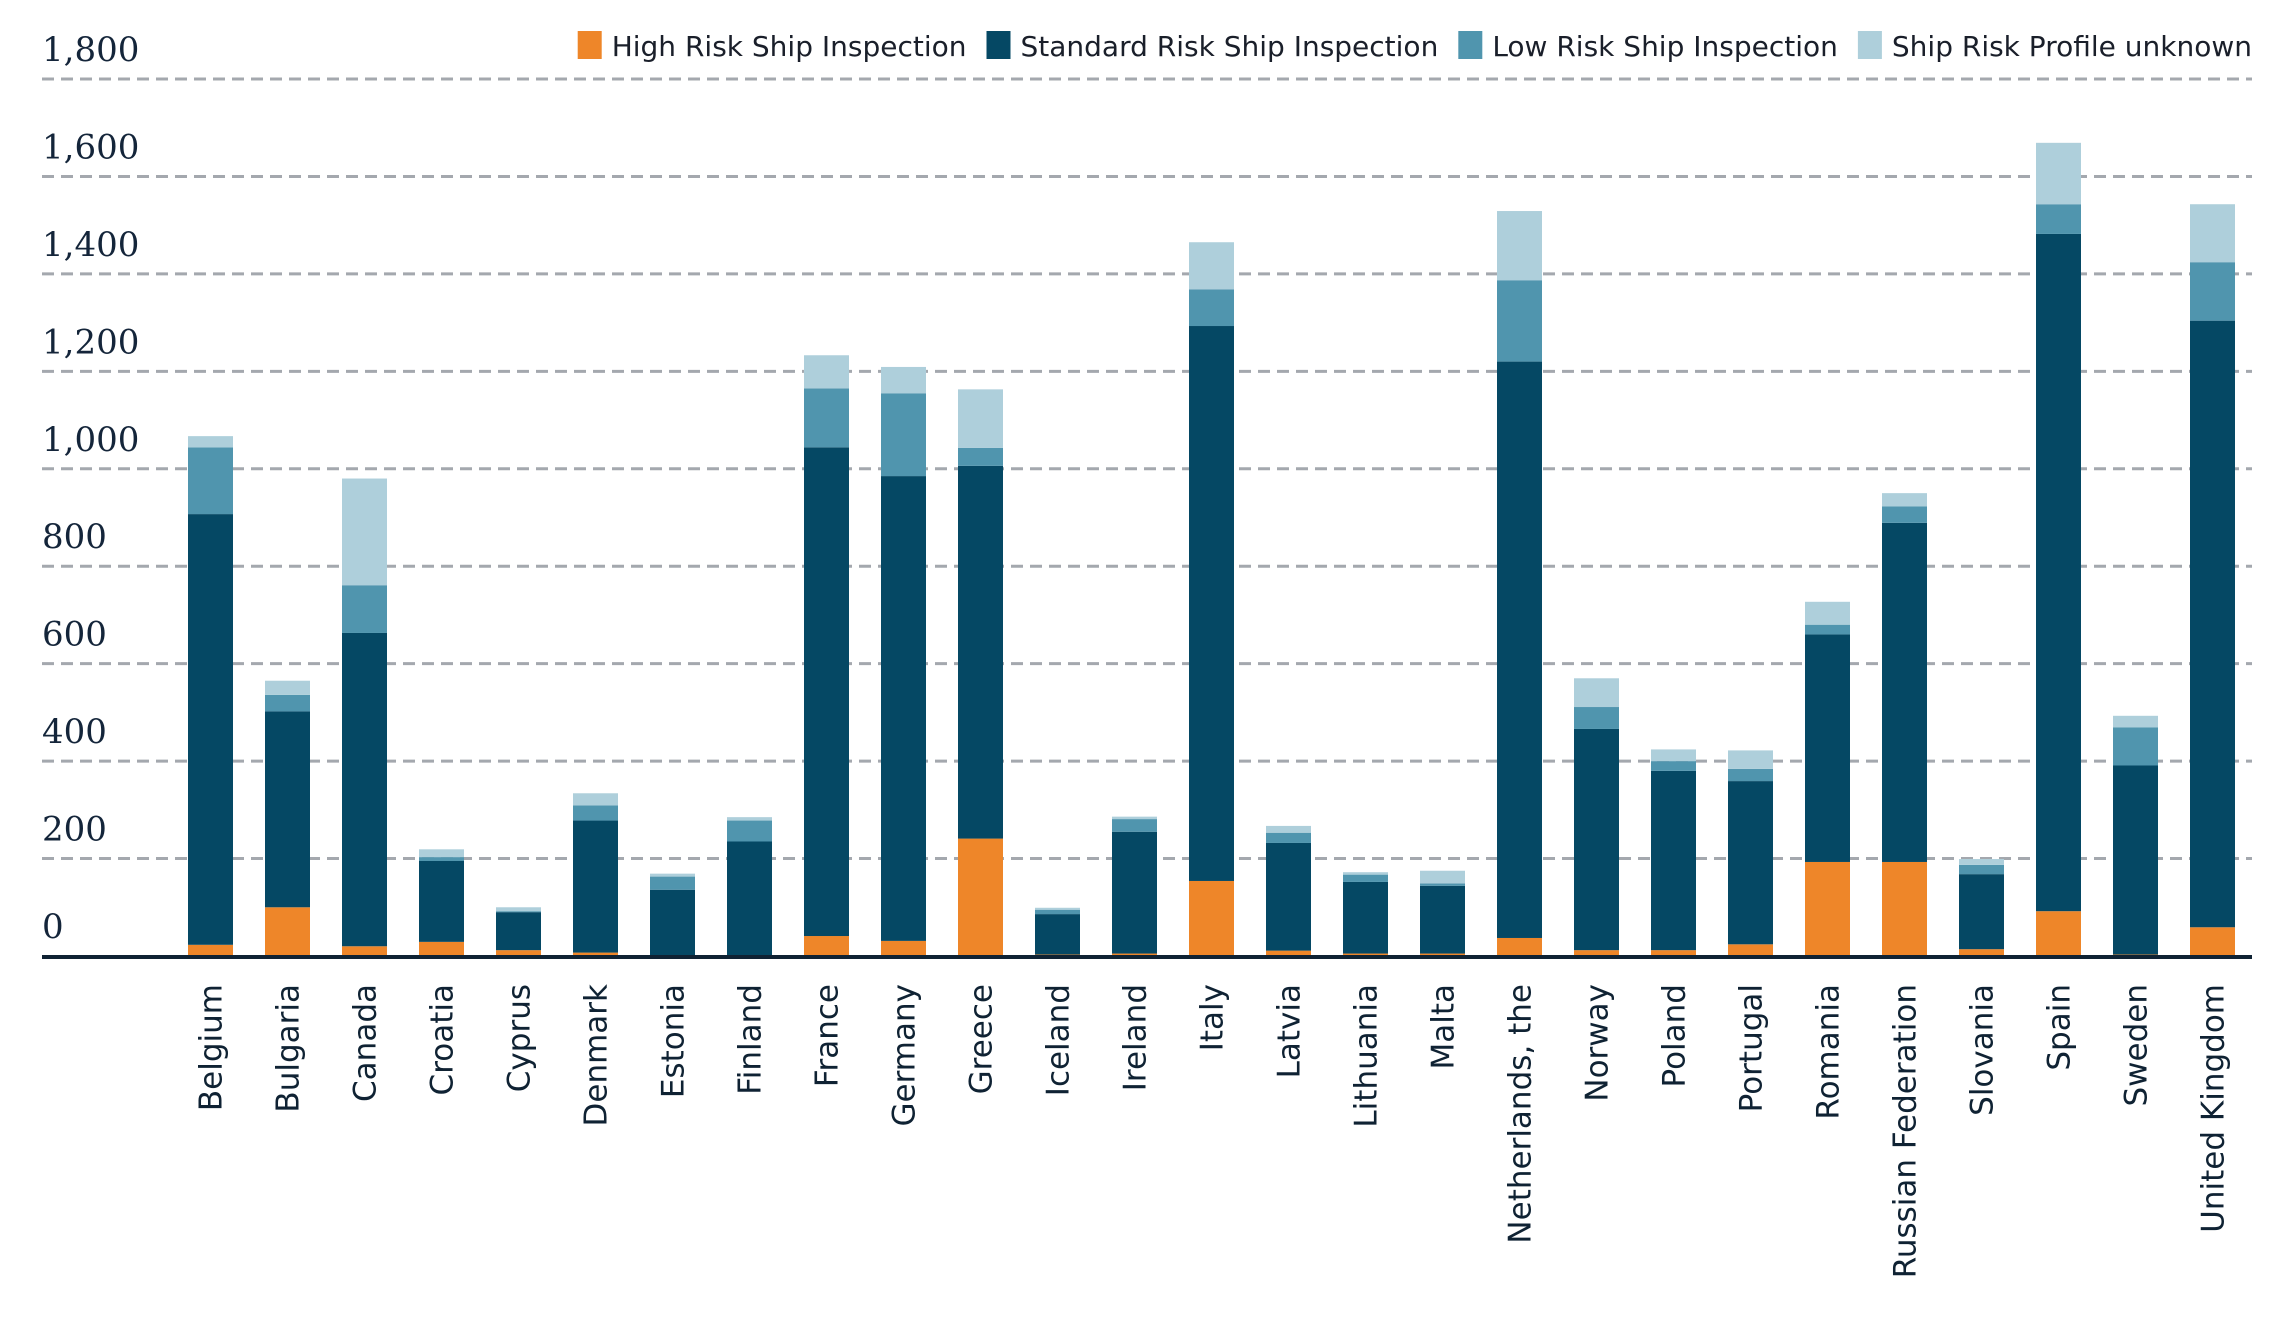  What do you see at coordinates (597, 1055) in the screenshot?
I see `x-tick-label: Denmark` at bounding box center [597, 1055].